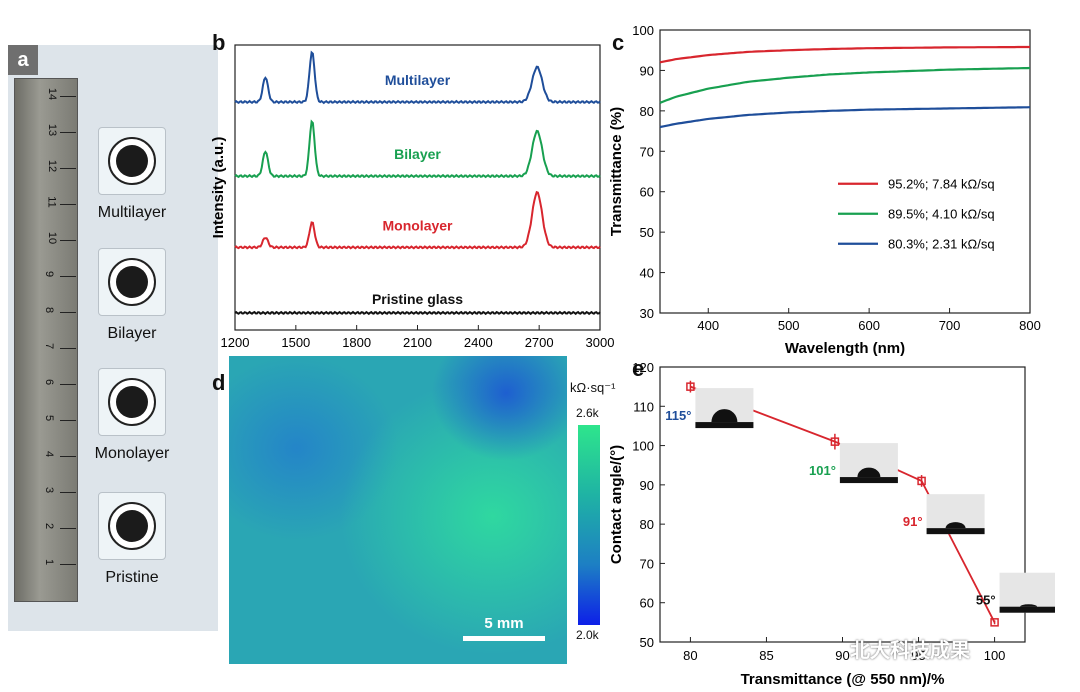 The height and width of the screenshot is (692, 1080). What do you see at coordinates (46, 340) in the screenshot?
I see `ruler` at bounding box center [46, 340].